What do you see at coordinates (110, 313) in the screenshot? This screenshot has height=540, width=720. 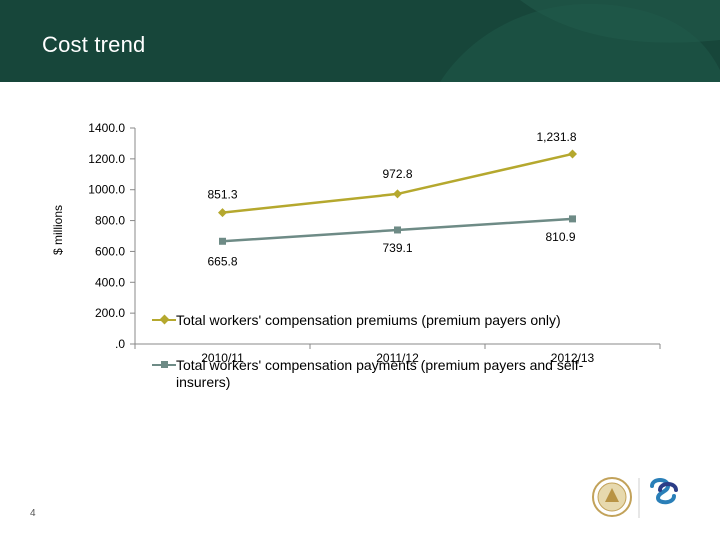 I see `y-tick-label: 200.0` at bounding box center [110, 313].